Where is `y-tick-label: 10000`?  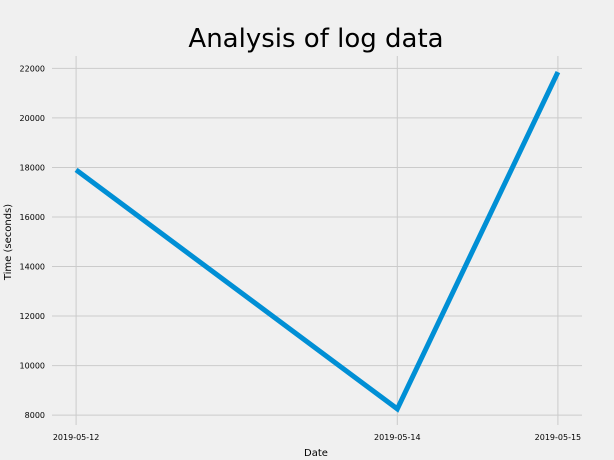 y-tick-label: 10000 is located at coordinates (32, 366).